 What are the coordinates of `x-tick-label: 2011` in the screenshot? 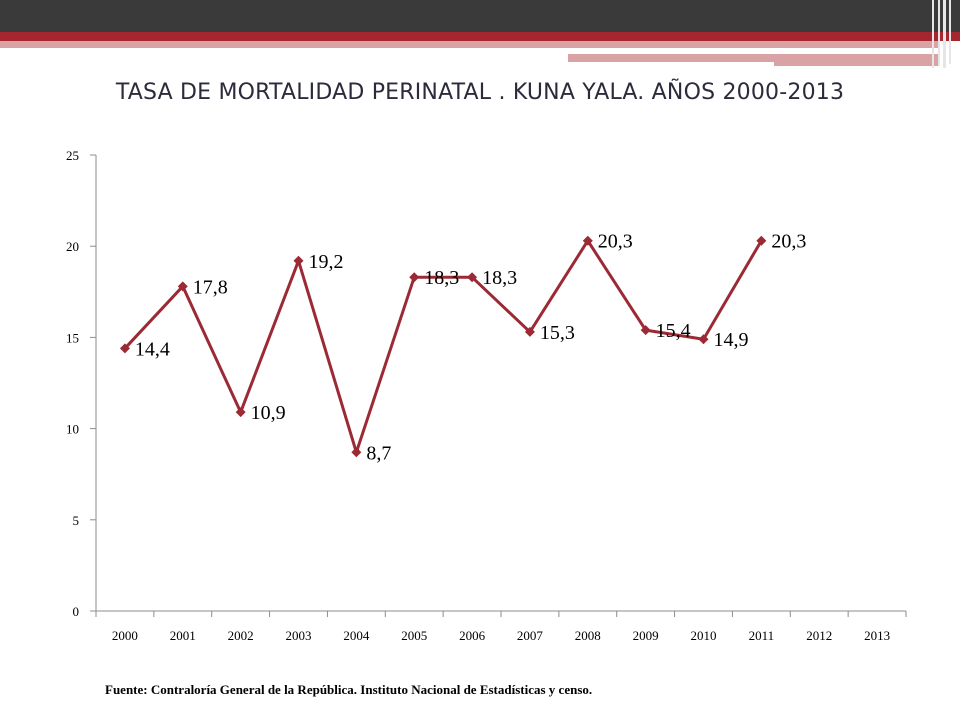 It's located at (762, 635).